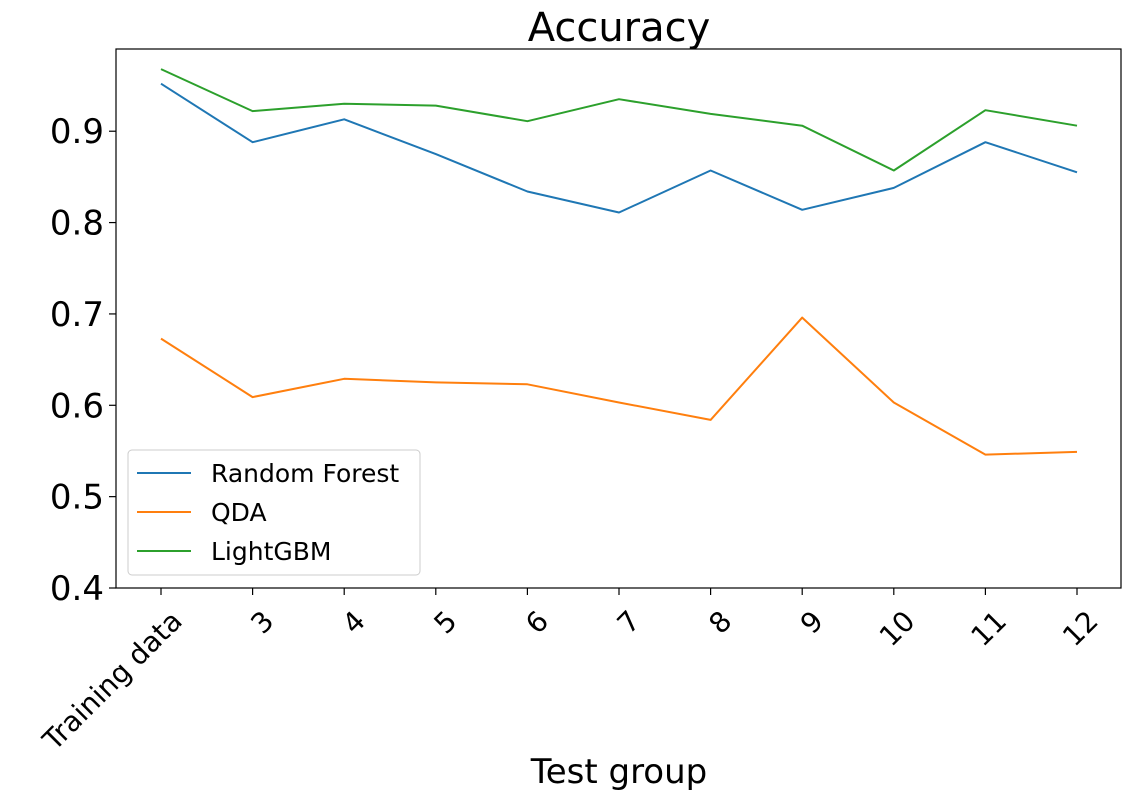 The height and width of the screenshot is (798, 1132). Describe the element at coordinates (446, 622) in the screenshot. I see `x-tick-label: 5` at that location.